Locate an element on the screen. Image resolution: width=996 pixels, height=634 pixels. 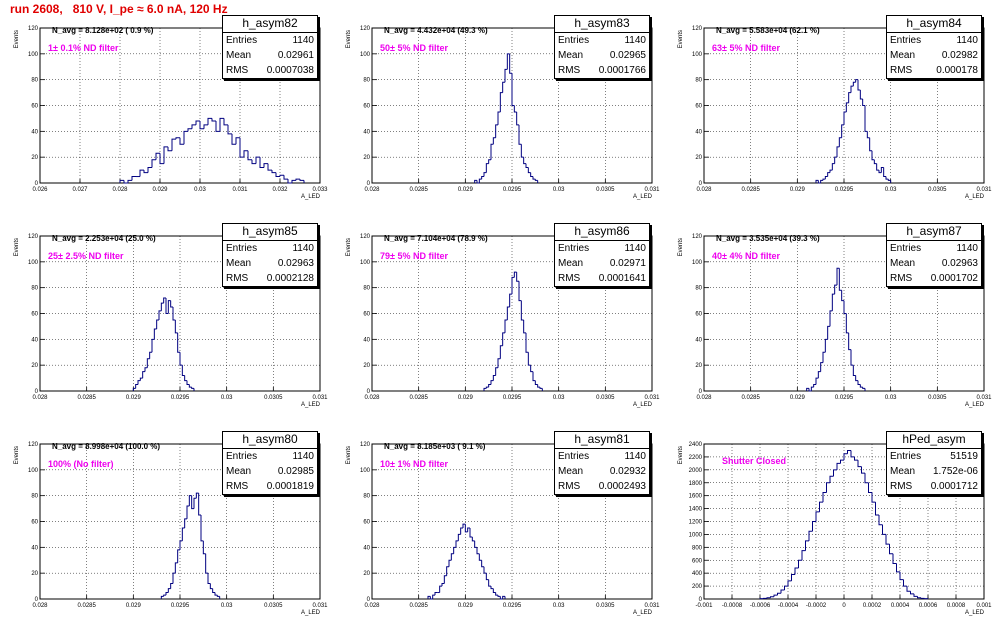
x-axis-label: A_LED is located at coordinates (643, 613).